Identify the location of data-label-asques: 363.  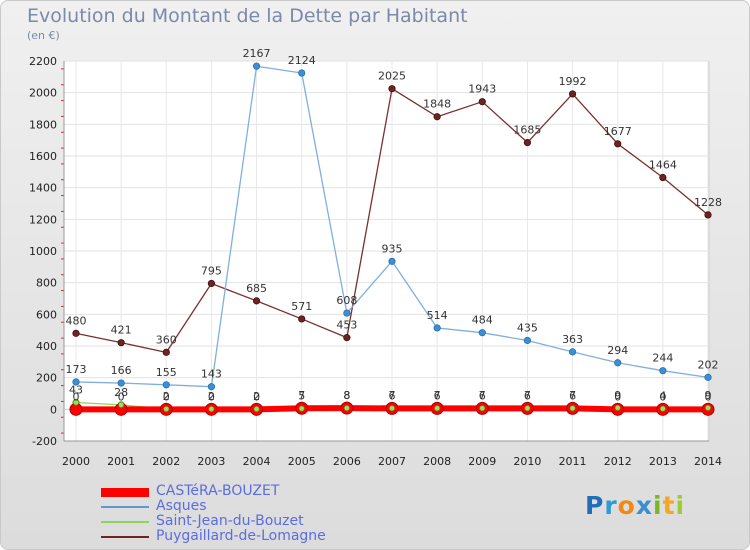
(572, 339).